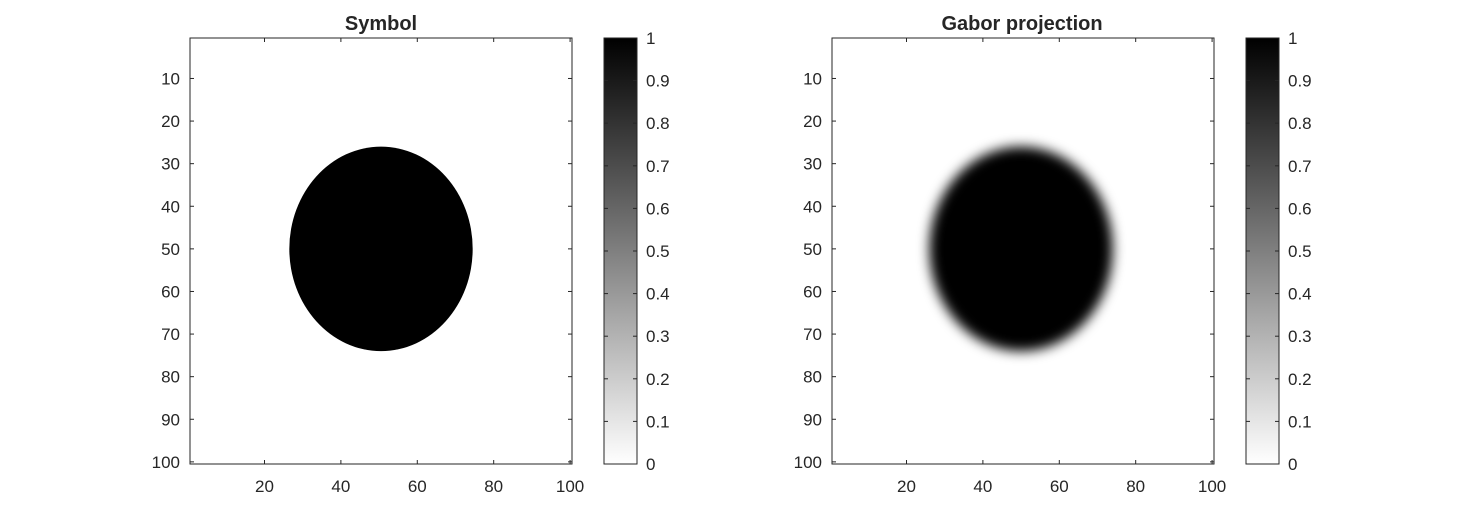 This screenshot has height=521, width=1458. What do you see at coordinates (381, 24) in the screenshot?
I see `chart-title: Symbol` at bounding box center [381, 24].